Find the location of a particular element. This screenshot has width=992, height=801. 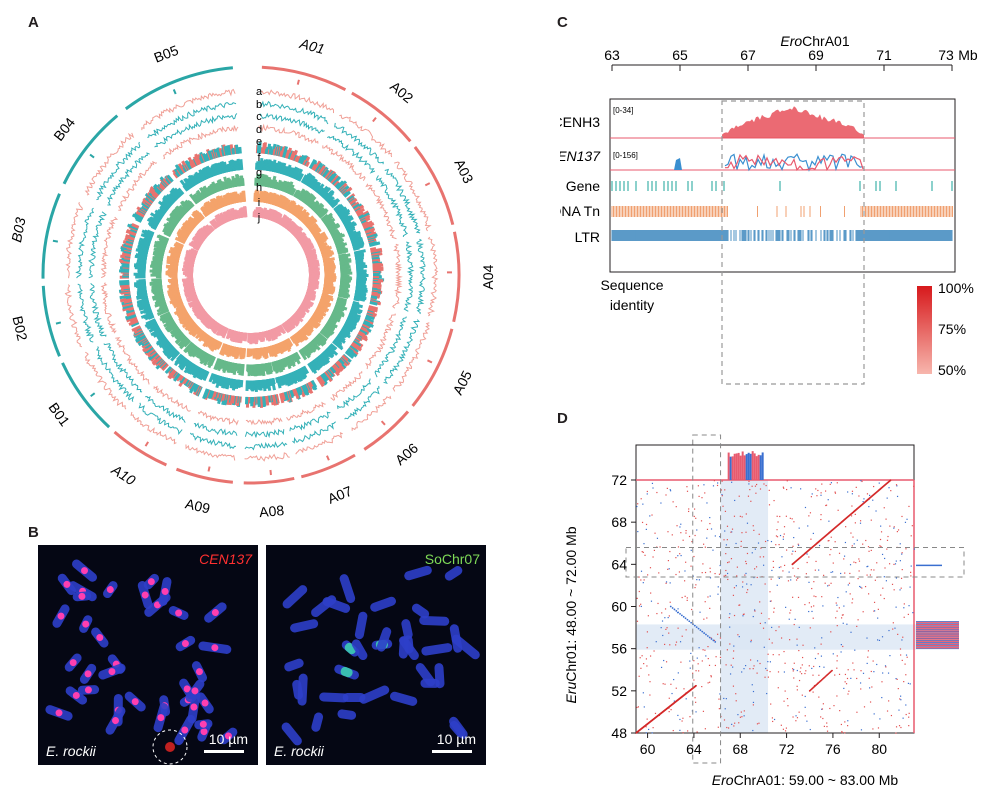

chromosome-label: A05 is located at coordinates (462, 383).